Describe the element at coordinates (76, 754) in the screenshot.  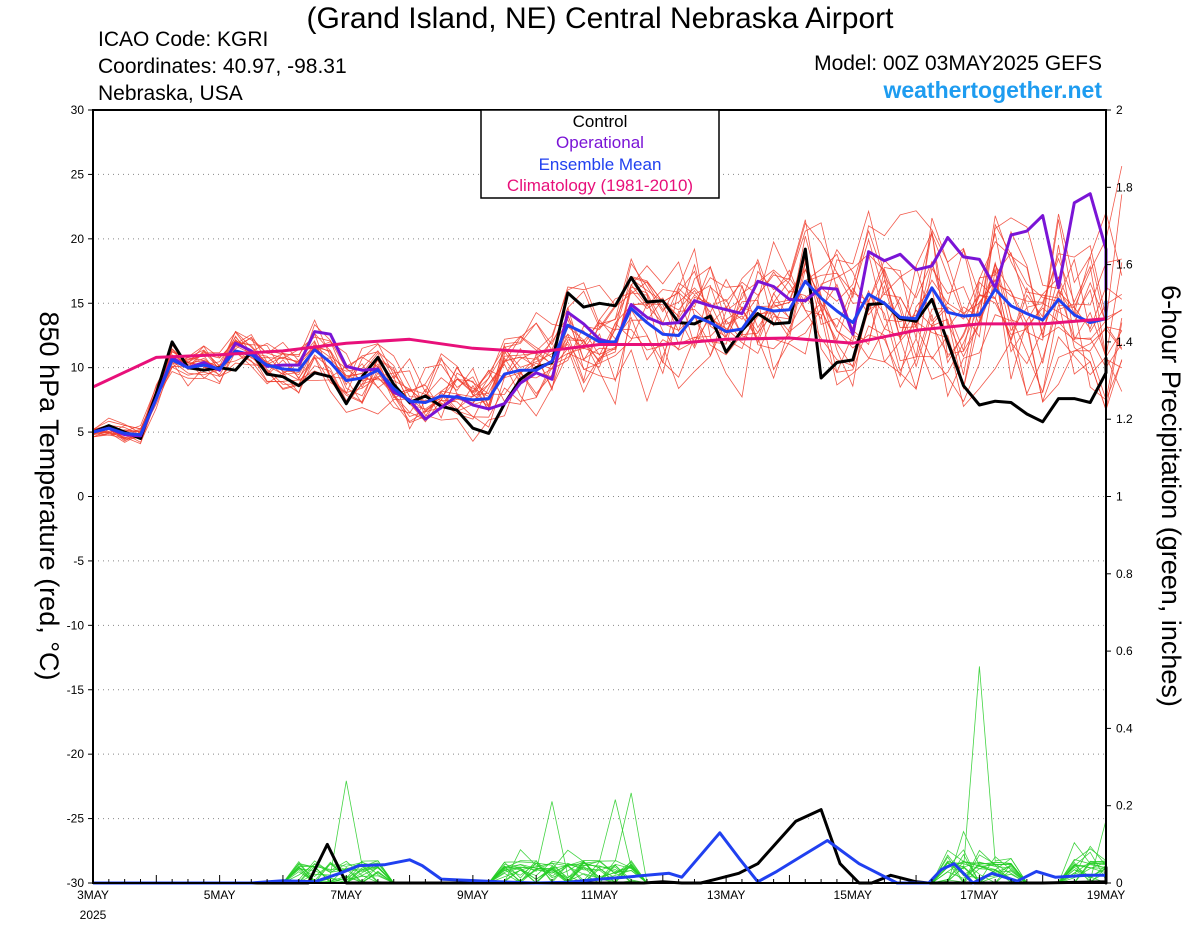
I see `y-tick-label: -20` at that location.